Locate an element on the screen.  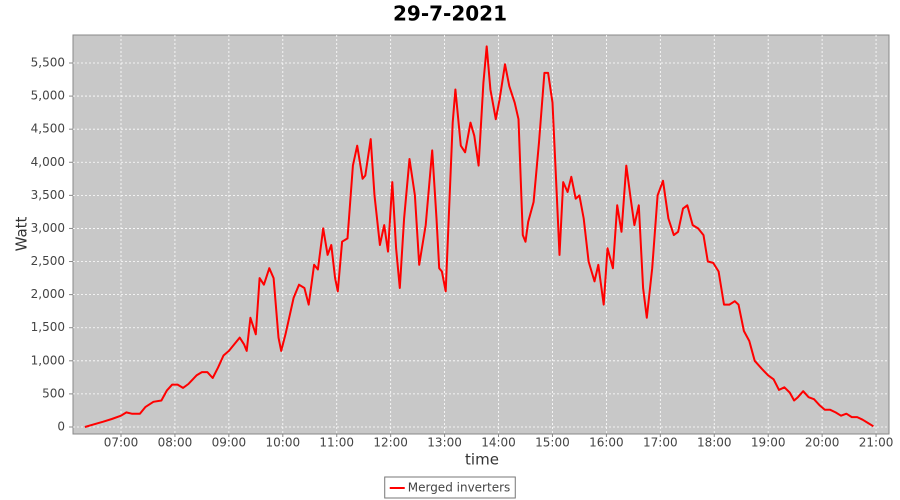
x-tick-label: 16:00 is located at coordinates (606, 443).